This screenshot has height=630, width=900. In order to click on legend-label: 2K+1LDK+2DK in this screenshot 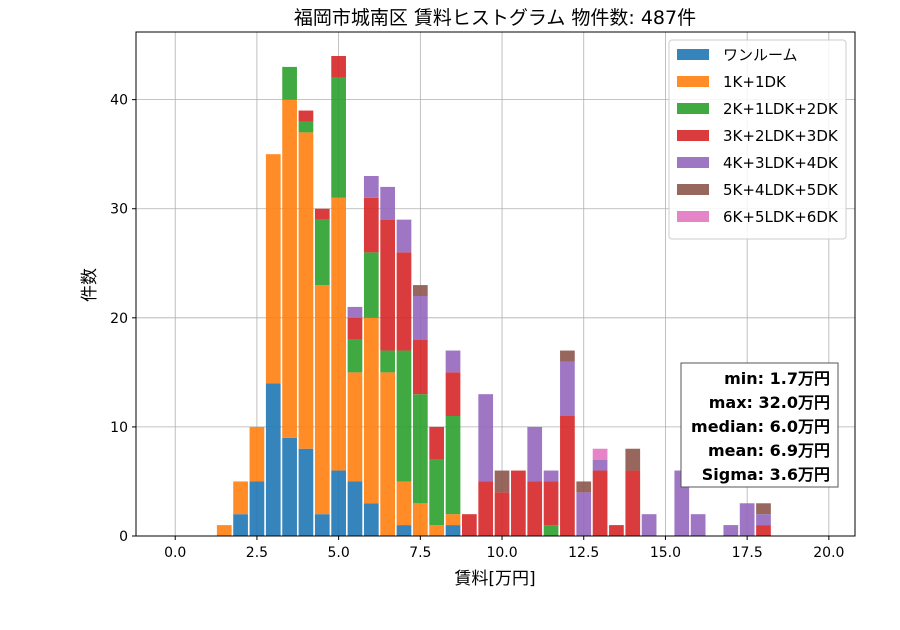, I will do `click(781, 109)`.